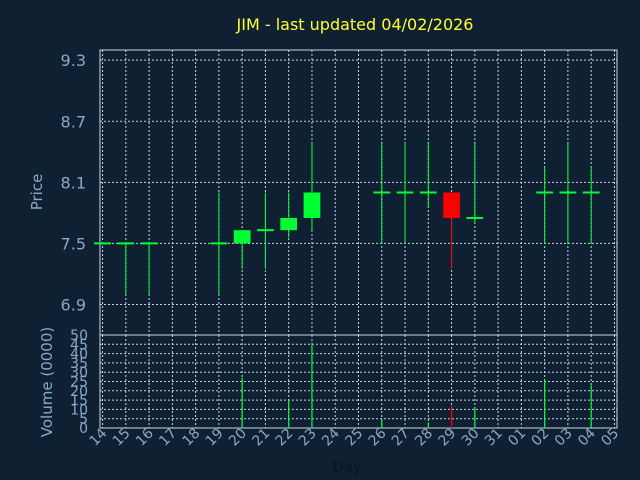 This screenshot has height=480, width=640. Describe the element at coordinates (192, 438) in the screenshot. I see `x-tick-label: 18` at that location.